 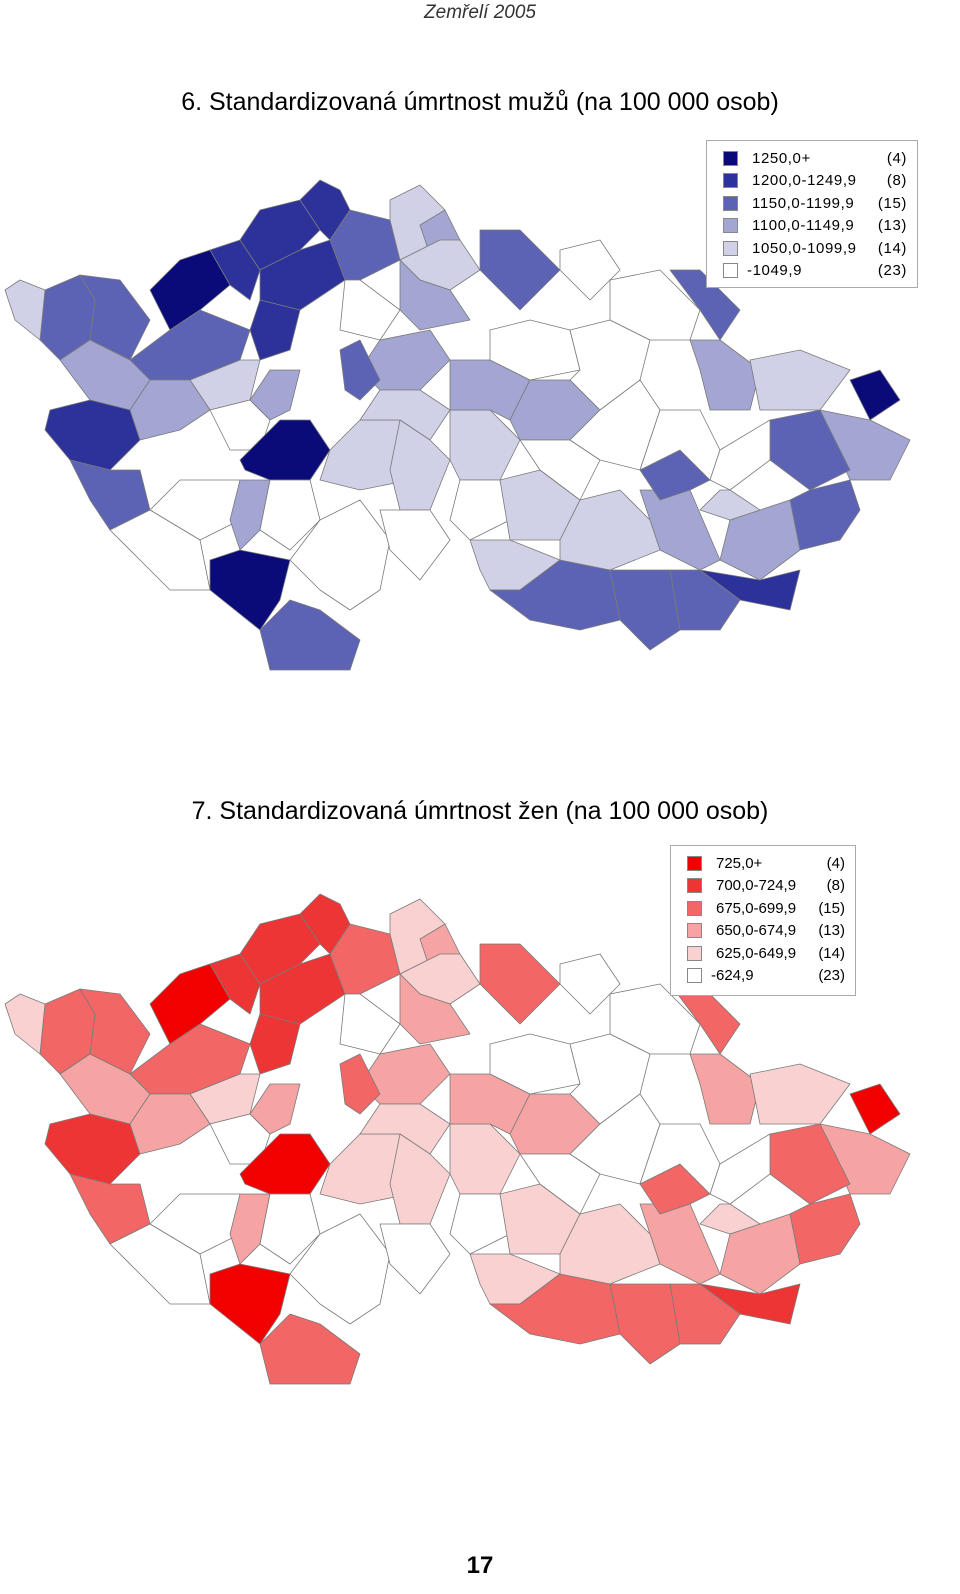 I want to click on legend-count: (4), so click(x=896, y=158).